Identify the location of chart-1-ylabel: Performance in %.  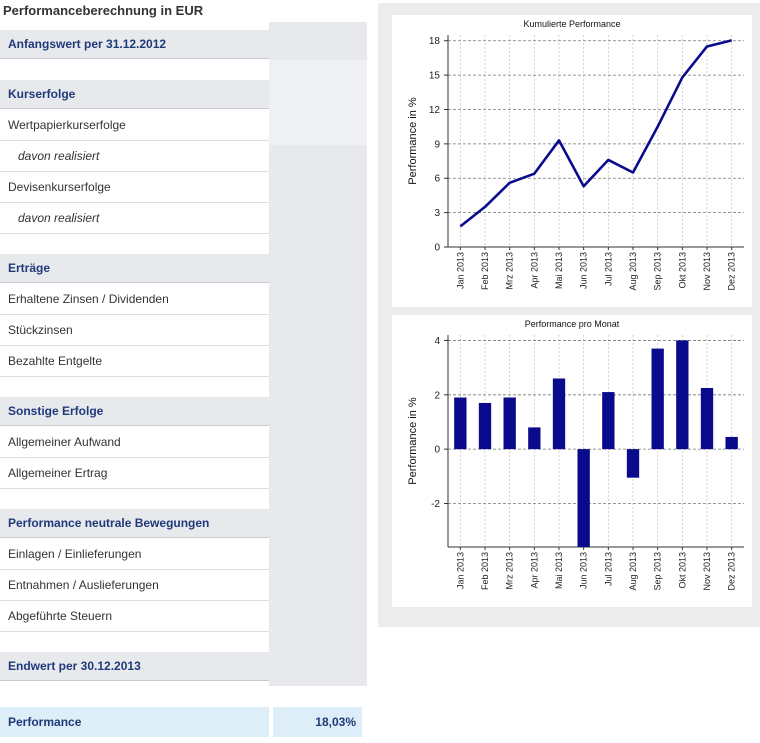
(413, 441).